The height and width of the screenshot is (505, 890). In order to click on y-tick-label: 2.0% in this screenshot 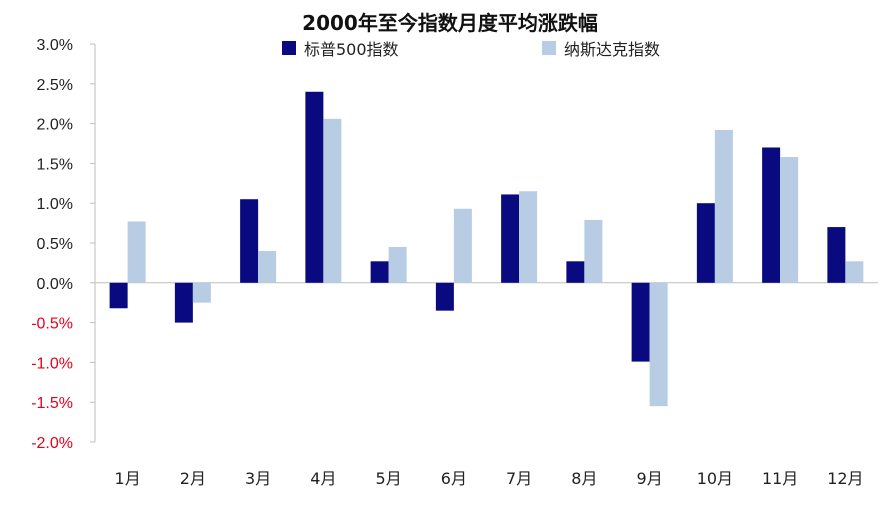, I will do `click(55, 125)`.